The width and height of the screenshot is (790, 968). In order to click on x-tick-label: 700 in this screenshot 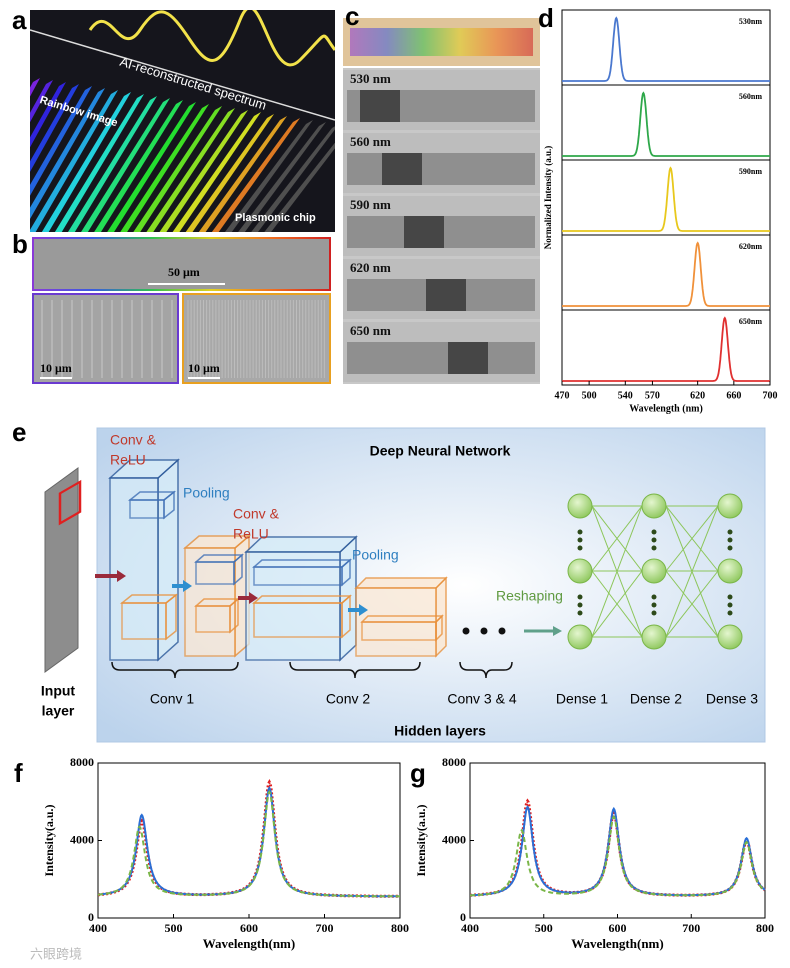, I will do `click(770, 395)`.